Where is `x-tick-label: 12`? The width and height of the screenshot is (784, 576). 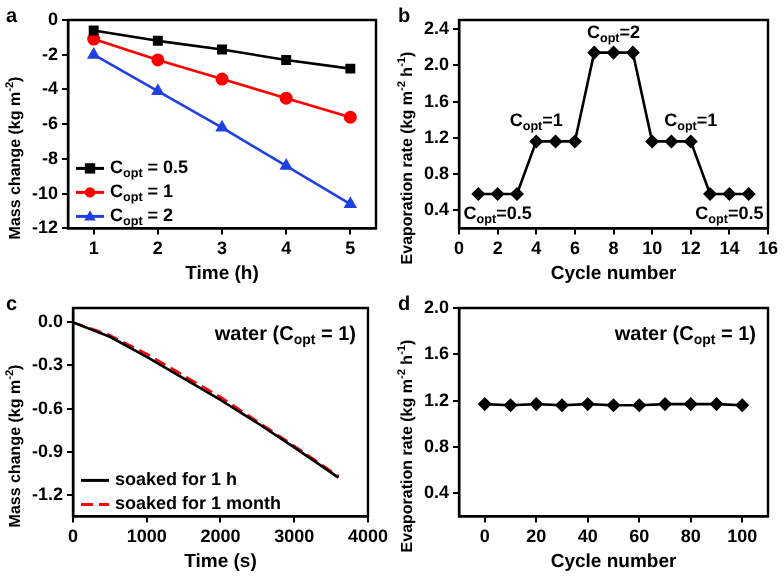 x-tick-label: 12 is located at coordinates (690, 248).